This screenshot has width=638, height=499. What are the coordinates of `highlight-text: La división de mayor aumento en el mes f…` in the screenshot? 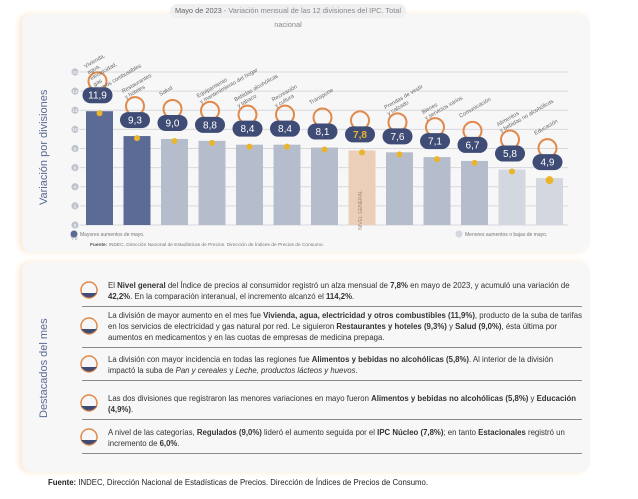 It's located at (345, 326).